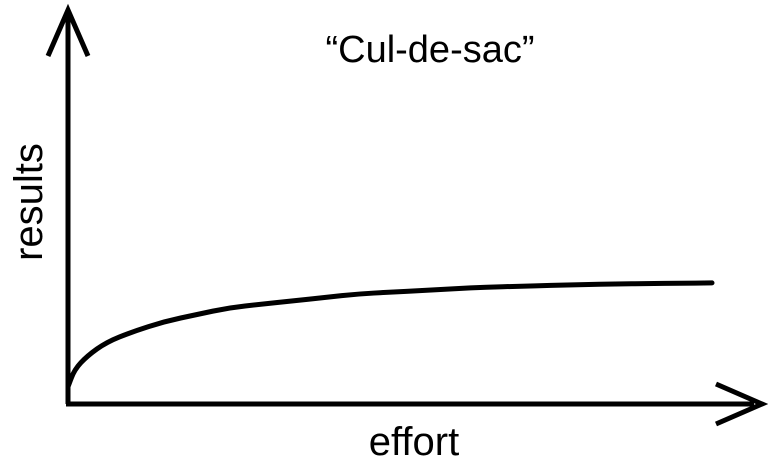  What do you see at coordinates (741, 404) in the screenshot?
I see `x-axis-arrow` at bounding box center [741, 404].